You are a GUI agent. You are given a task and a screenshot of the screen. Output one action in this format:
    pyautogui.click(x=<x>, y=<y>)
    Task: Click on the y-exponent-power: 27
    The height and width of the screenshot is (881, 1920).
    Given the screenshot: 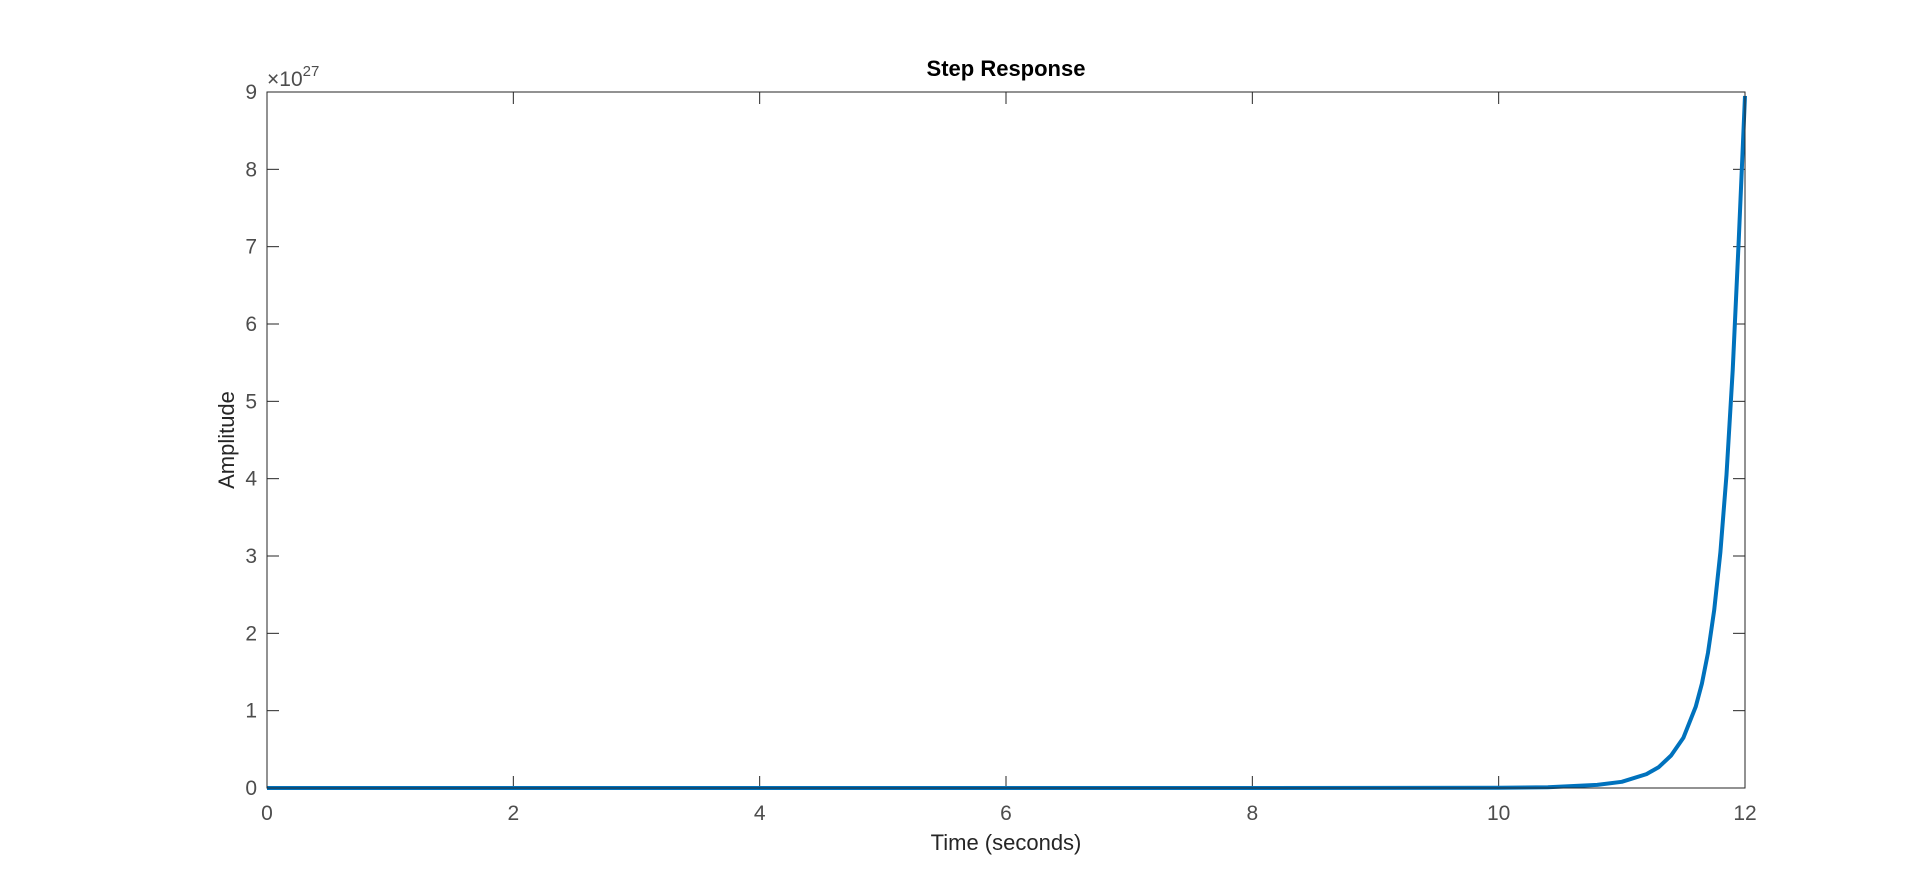 What is the action you would take?
    pyautogui.click(x=311, y=71)
    